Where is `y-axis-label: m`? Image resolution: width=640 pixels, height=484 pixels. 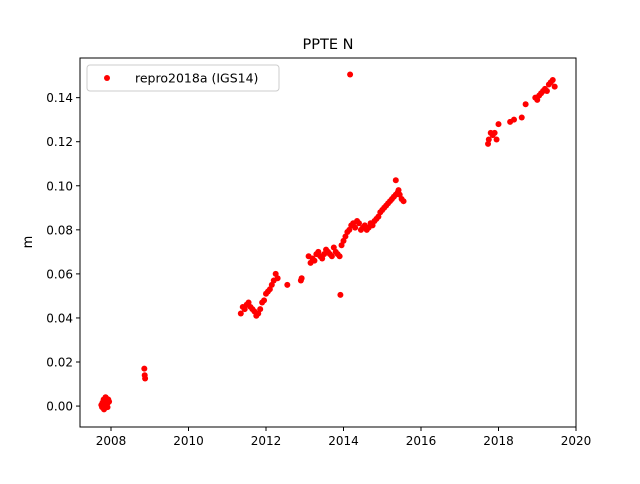 y-axis-label: m is located at coordinates (28, 242).